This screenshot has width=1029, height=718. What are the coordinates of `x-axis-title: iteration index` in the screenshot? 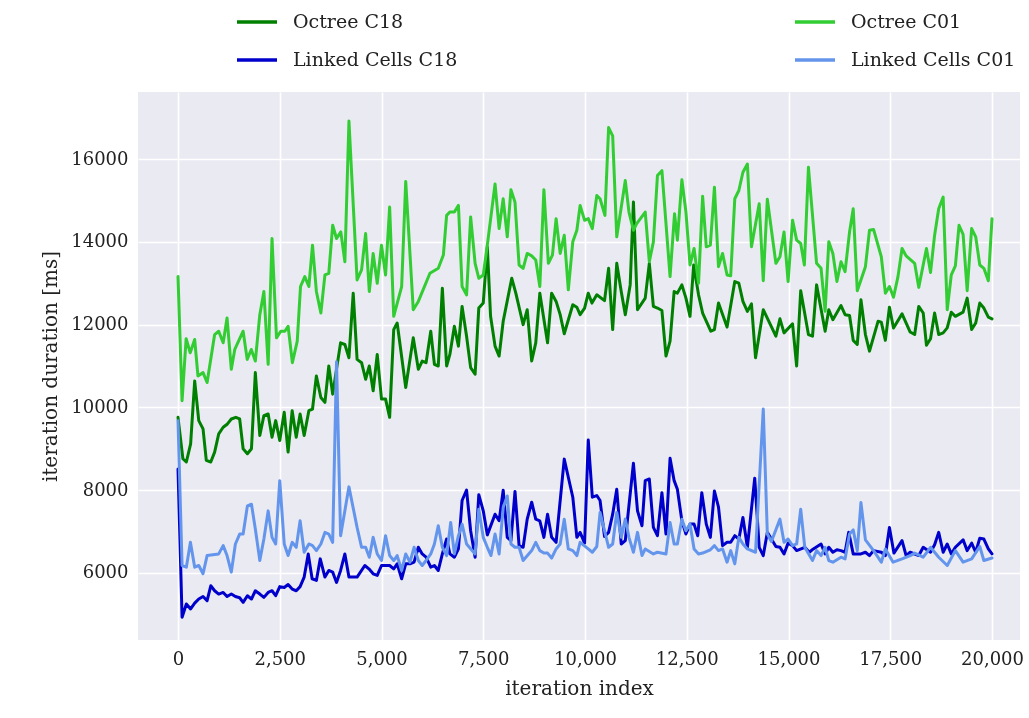 It's located at (580, 687).